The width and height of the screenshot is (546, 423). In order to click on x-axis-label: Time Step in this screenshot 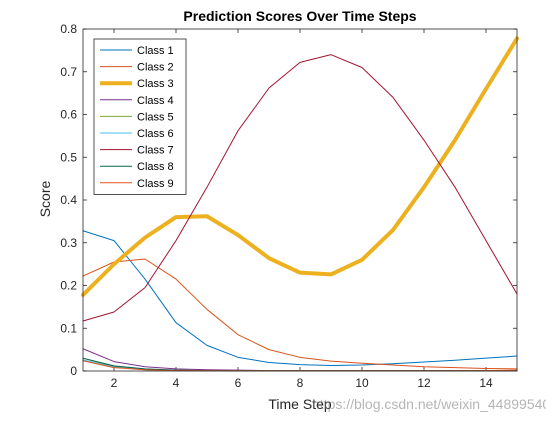, I will do `click(299, 404)`.